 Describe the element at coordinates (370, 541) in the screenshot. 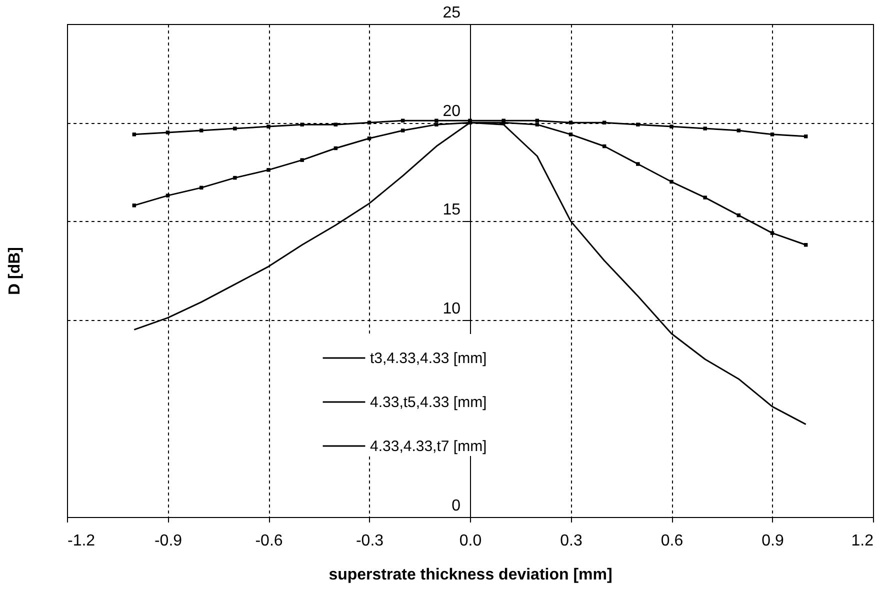

I see `x-tick-label: -0.3` at that location.